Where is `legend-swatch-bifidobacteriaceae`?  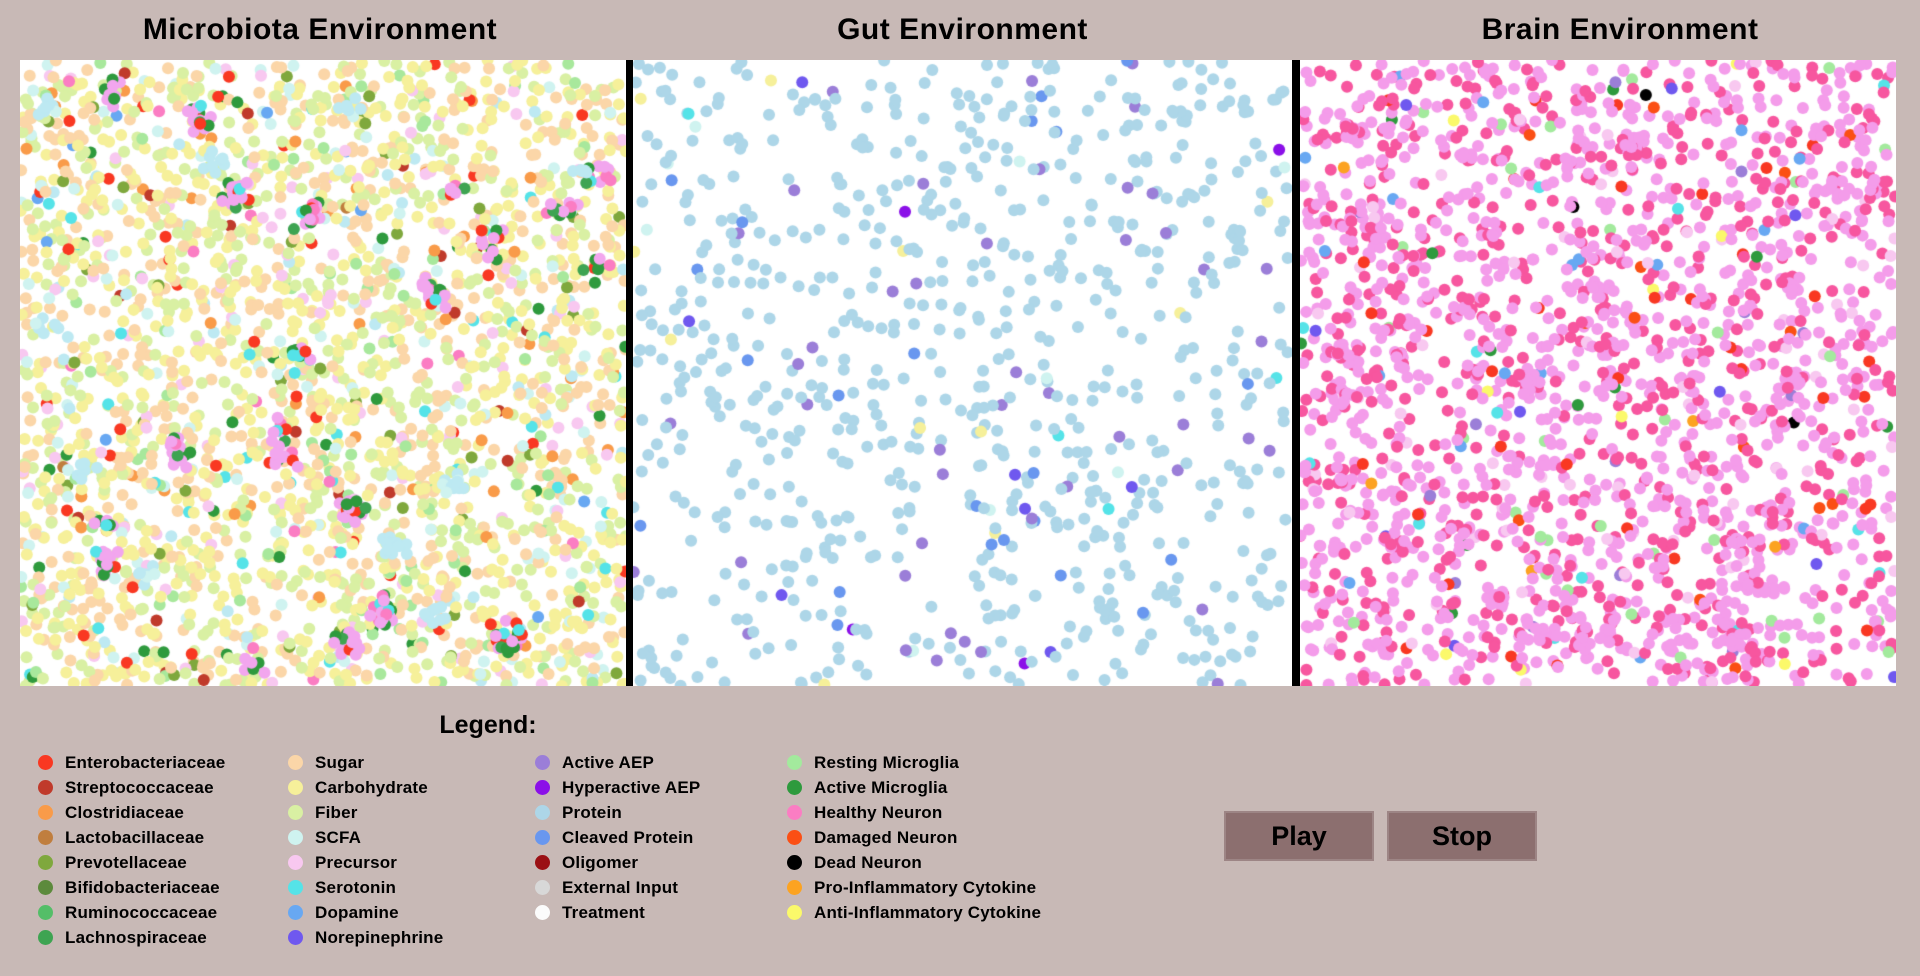
legend-swatch-bifidobacteriaceae is located at coordinates (45, 887).